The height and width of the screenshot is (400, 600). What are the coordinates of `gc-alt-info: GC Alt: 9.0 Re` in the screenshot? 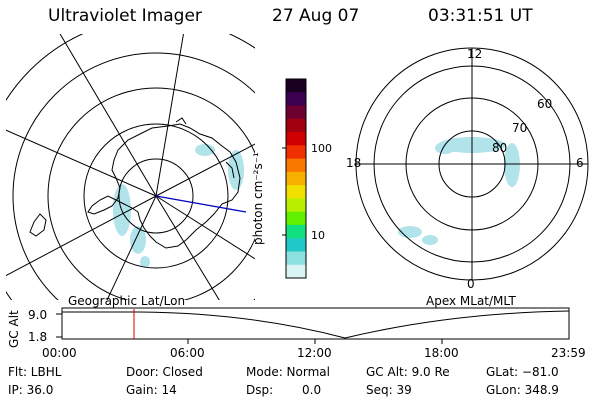 It's located at (408, 372).